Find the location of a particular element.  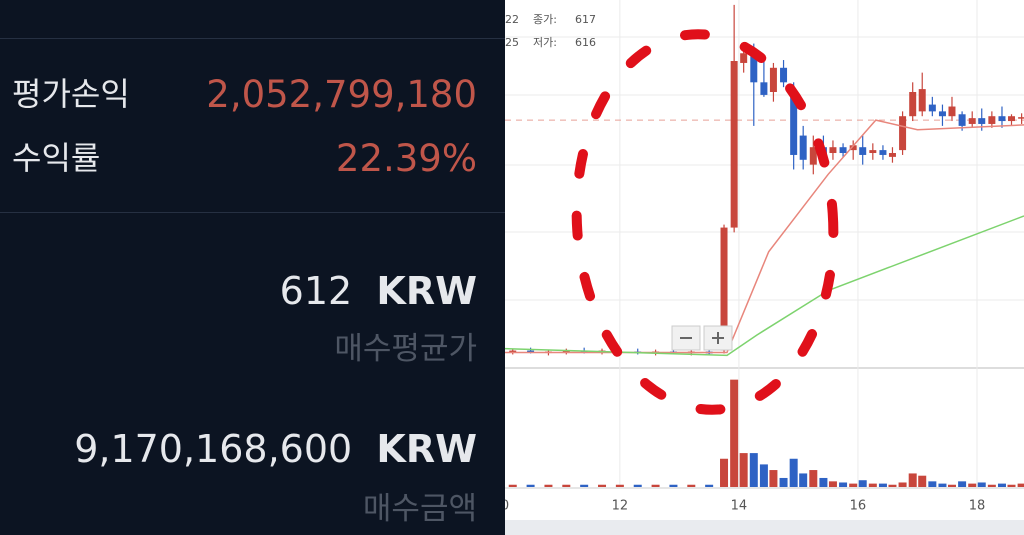

value: 612 KRW is located at coordinates (378, 291).